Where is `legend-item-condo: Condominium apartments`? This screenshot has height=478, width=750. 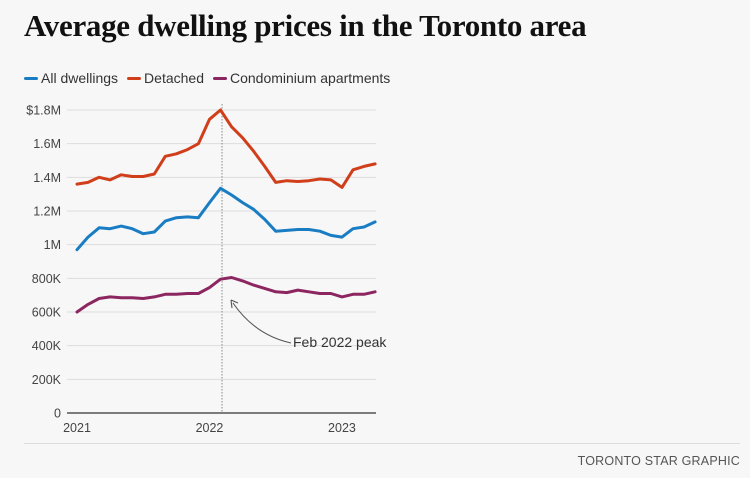
legend-item-condo: Condominium apartments is located at coordinates (301, 78).